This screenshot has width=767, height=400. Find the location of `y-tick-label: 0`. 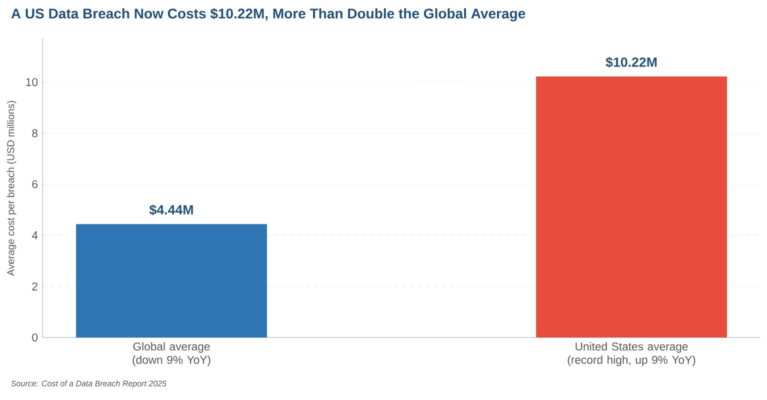

y-tick-label: 0 is located at coordinates (35, 337).